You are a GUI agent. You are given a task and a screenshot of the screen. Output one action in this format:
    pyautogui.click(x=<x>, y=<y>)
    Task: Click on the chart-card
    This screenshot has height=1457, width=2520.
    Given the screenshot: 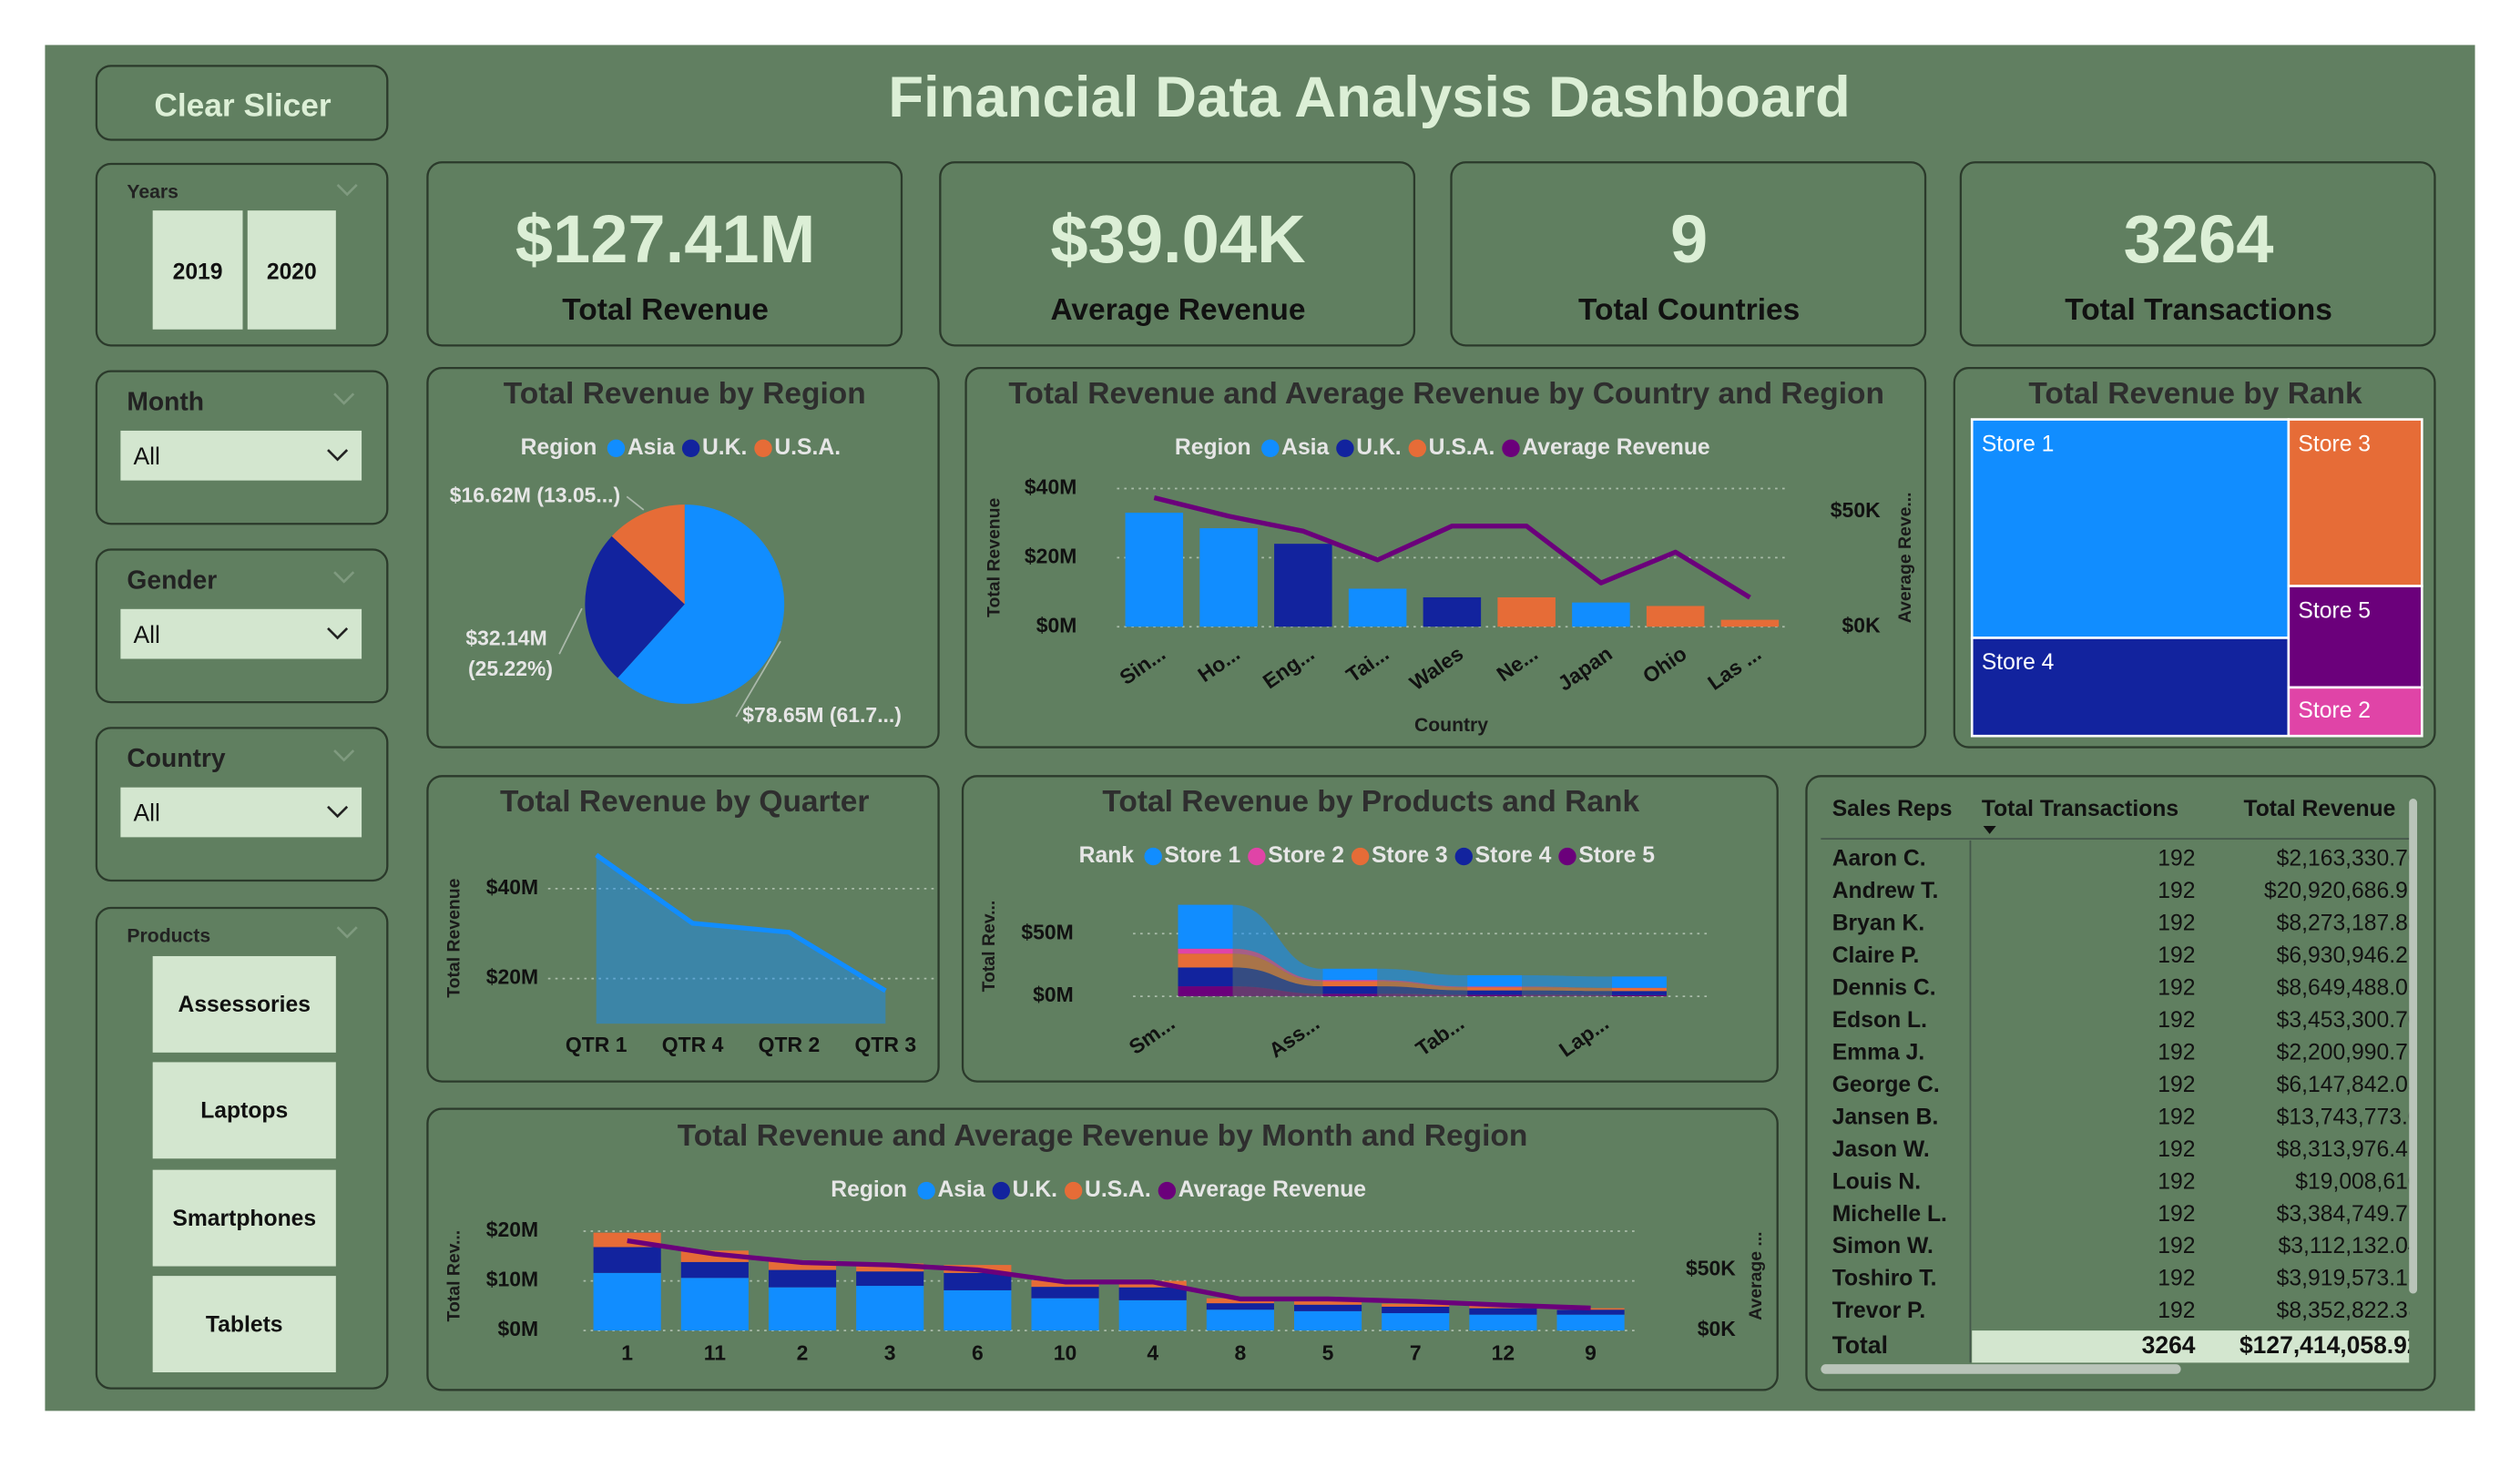 What is the action you would take?
    pyautogui.click(x=683, y=929)
    